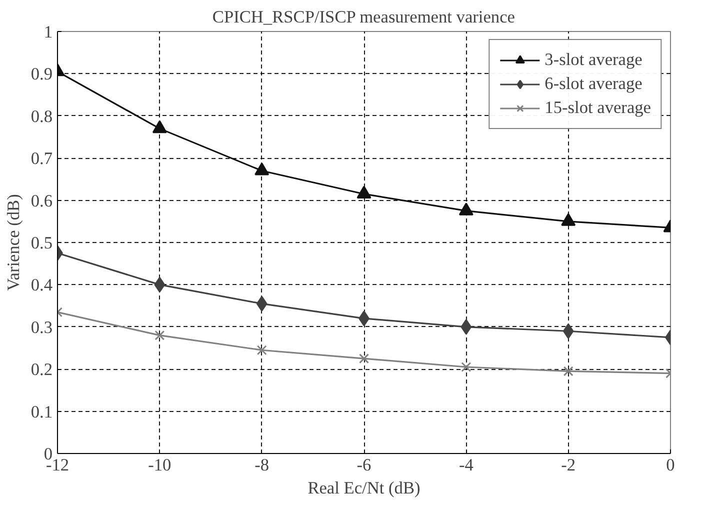 The width and height of the screenshot is (701, 508). Describe the element at coordinates (41, 327) in the screenshot. I see `y-tick-label: 0.3` at that location.